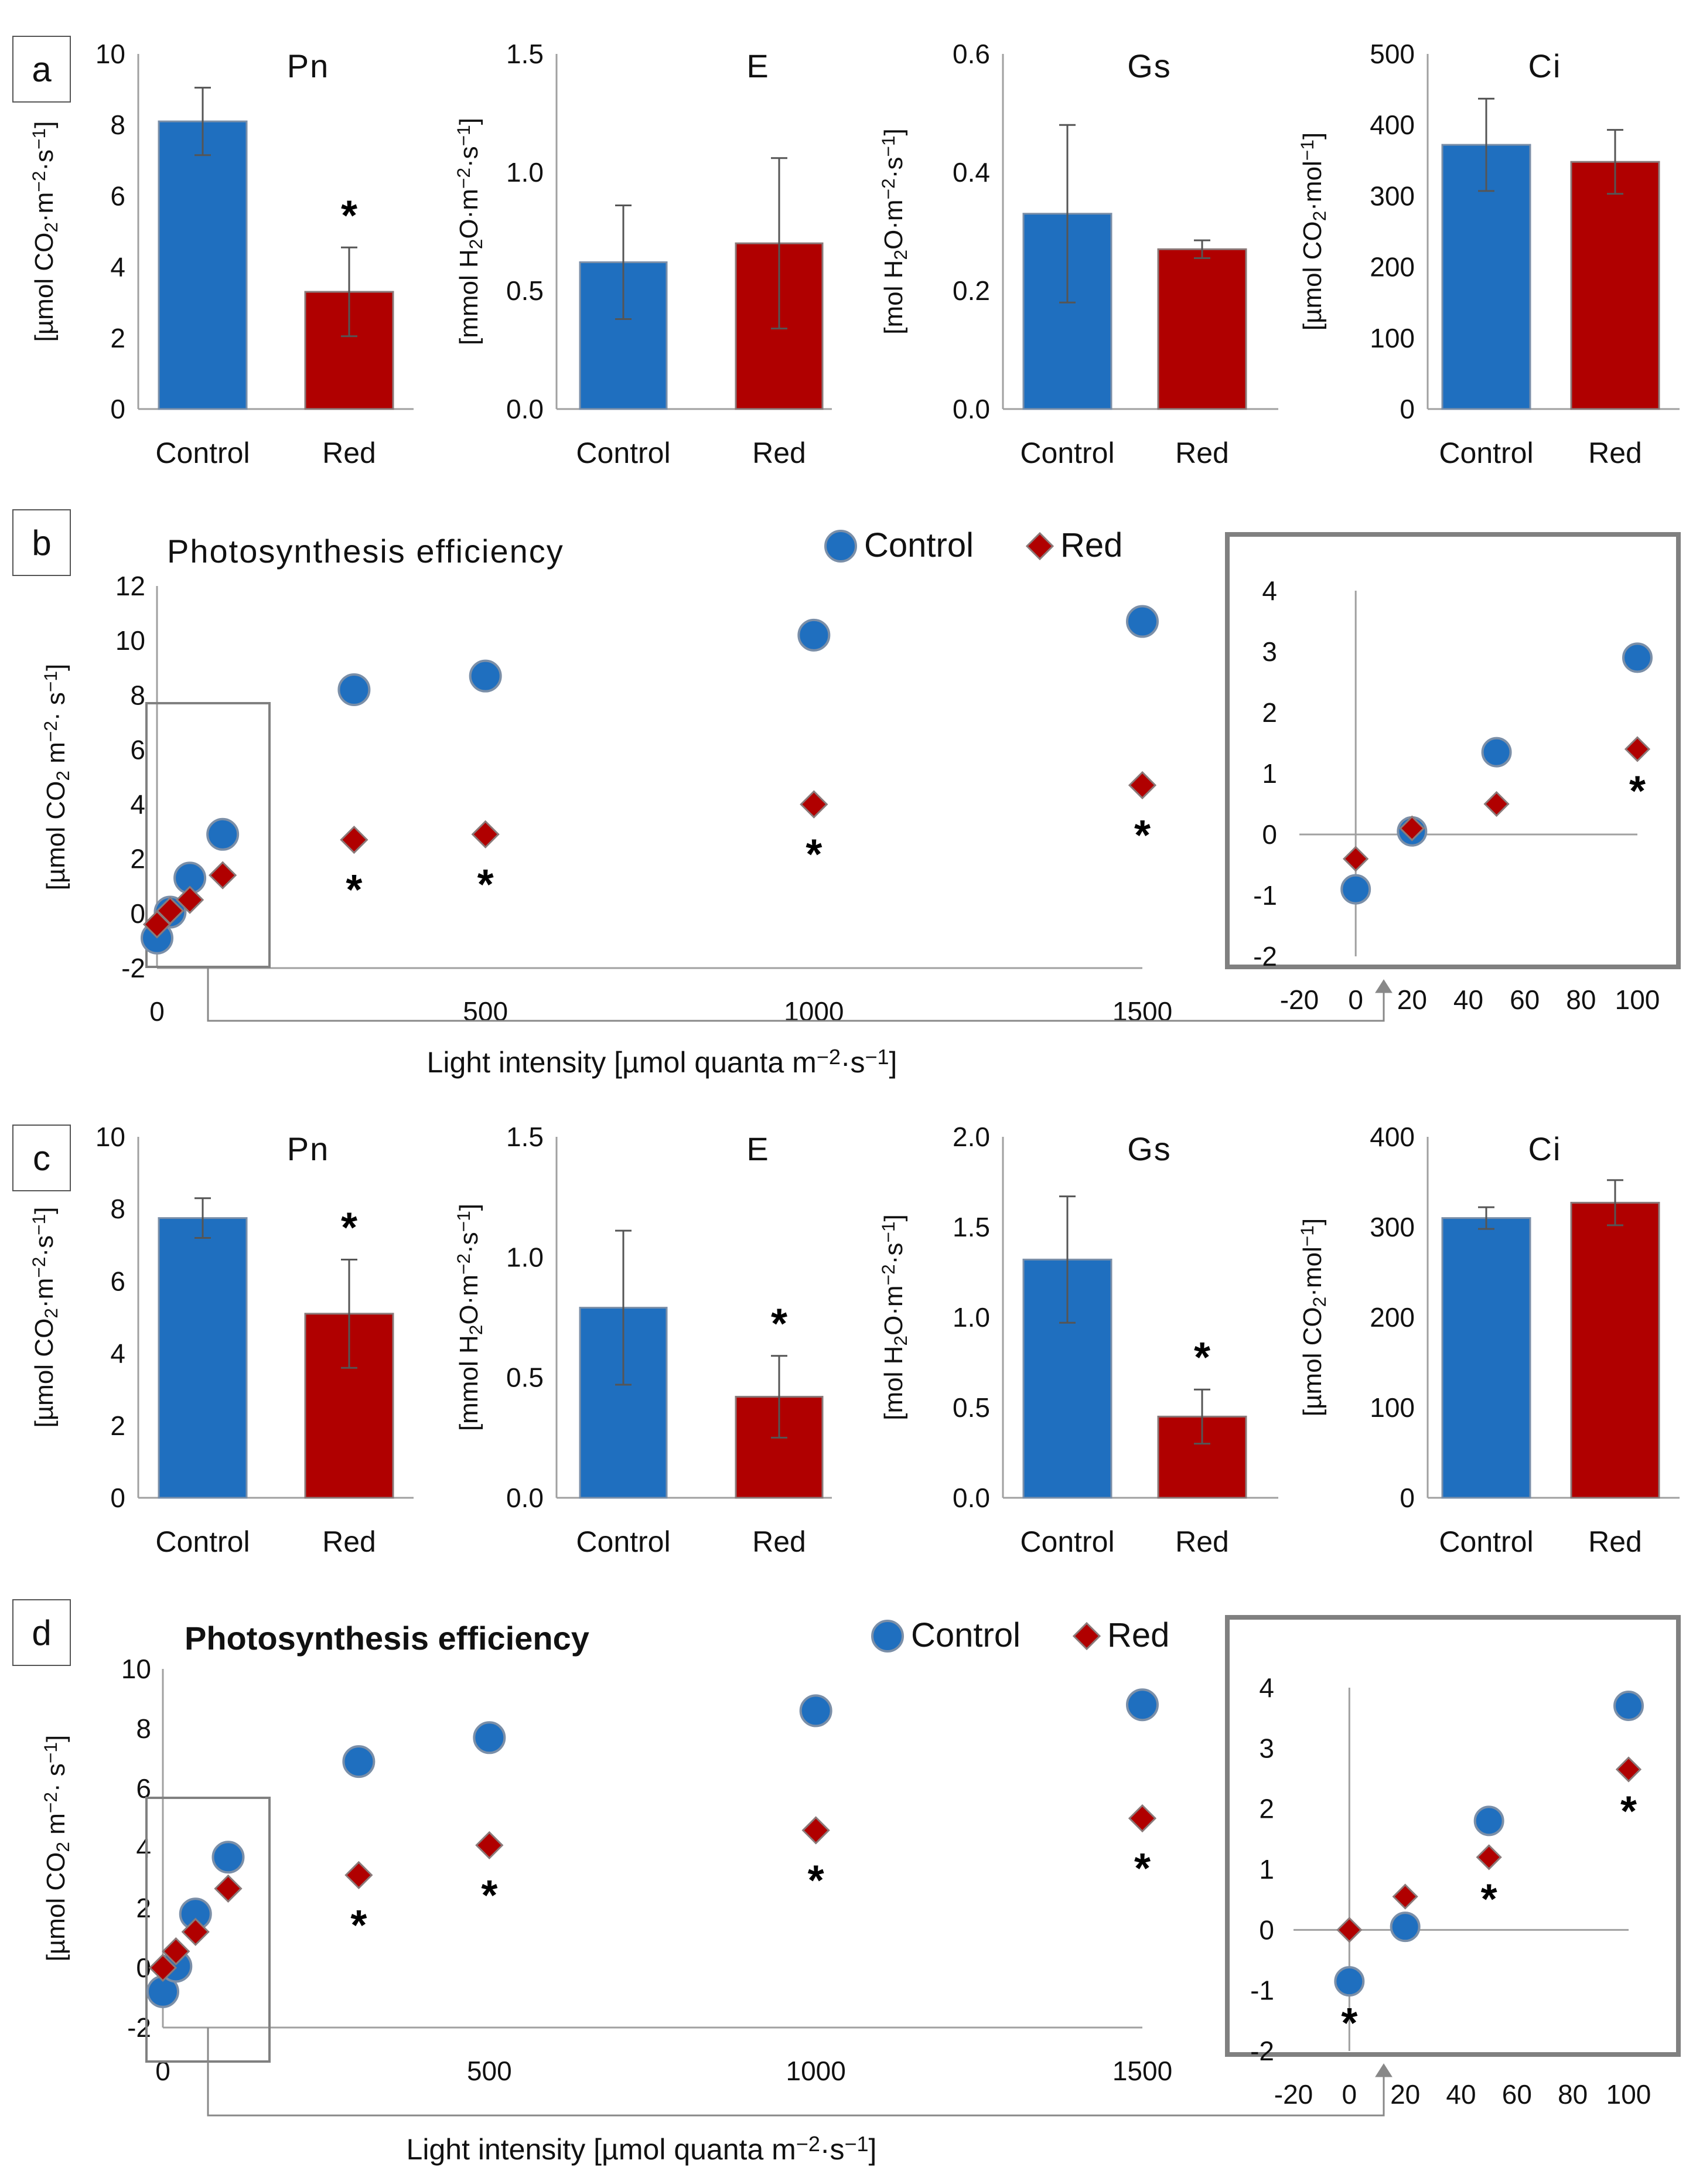 The height and width of the screenshot is (2184, 1703). I want to click on x-tick-label: 40, so click(1461, 2094).